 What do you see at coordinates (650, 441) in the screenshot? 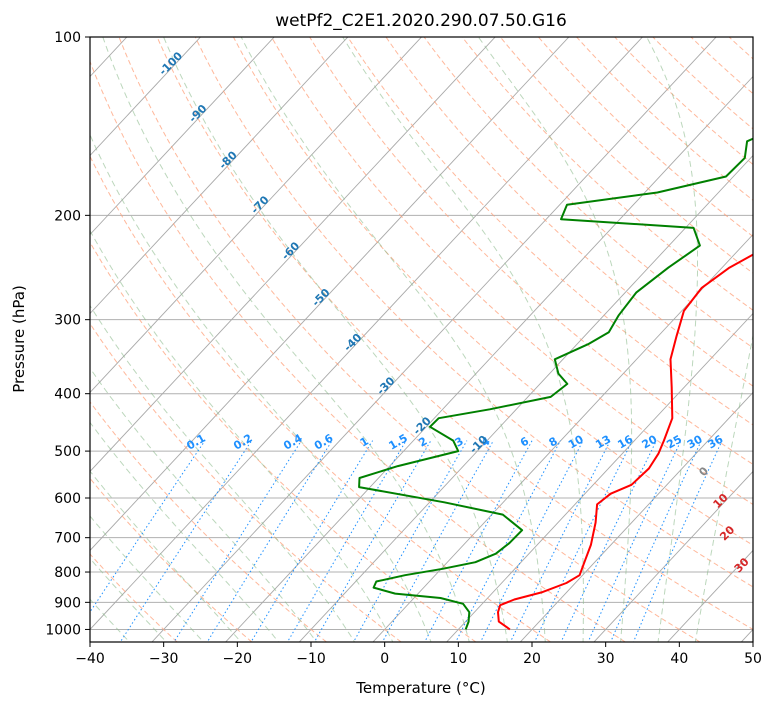
I see `mixing-ratio-label: 20` at bounding box center [650, 441].